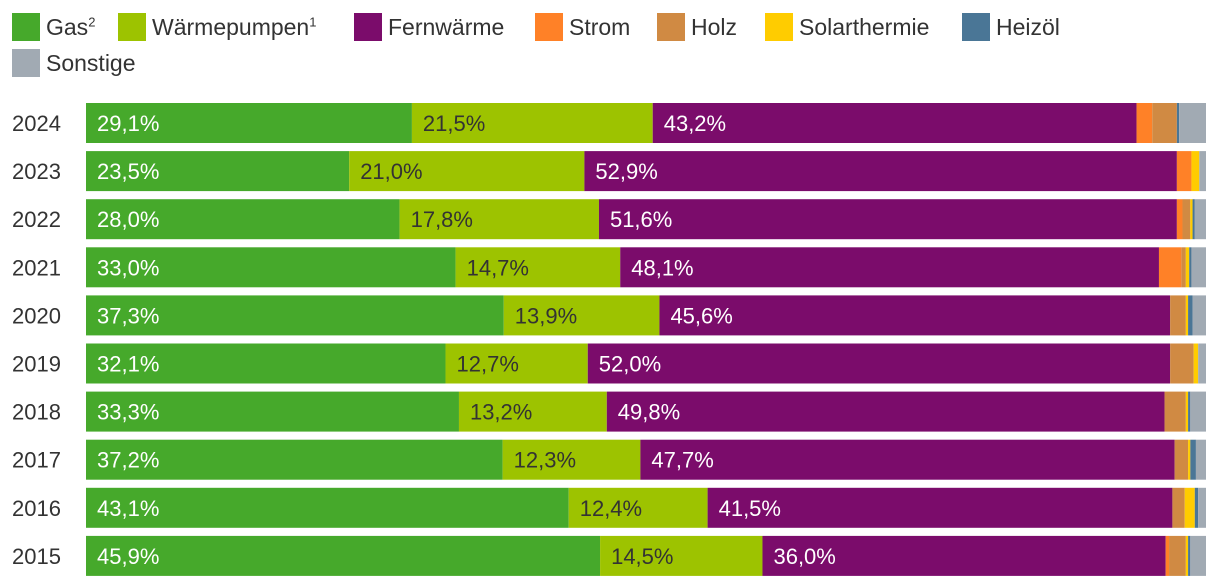 The width and height of the screenshot is (1220, 586). I want to click on data-label: 12,7%, so click(488, 364).